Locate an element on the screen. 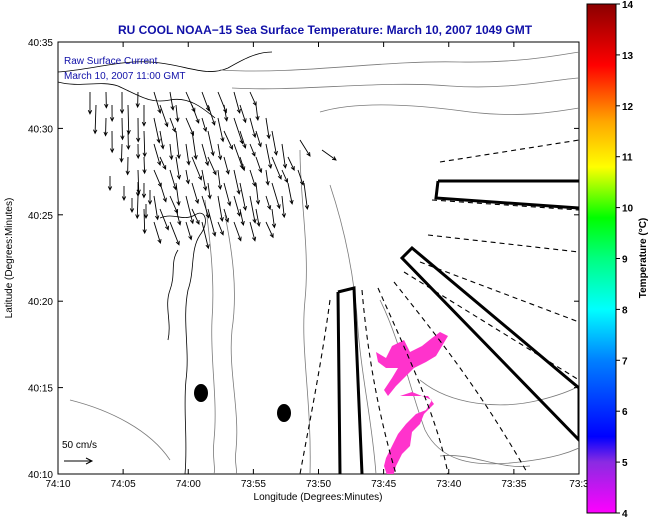 The width and height of the screenshot is (651, 519). y-tick-label: 40:30 is located at coordinates (40, 129).